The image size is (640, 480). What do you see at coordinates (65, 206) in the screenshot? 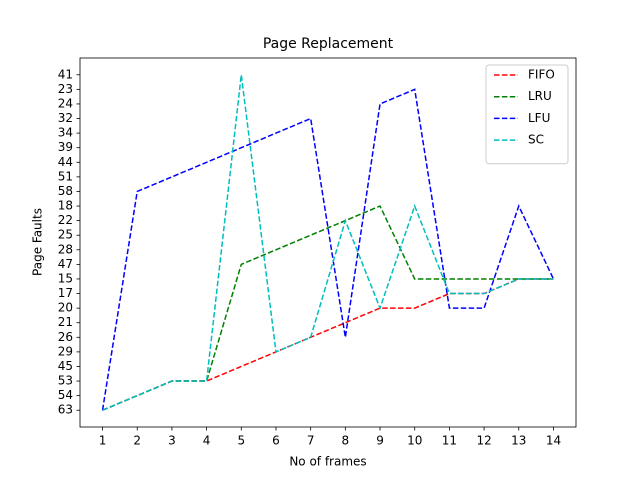
I see `y-tick-label: 18` at bounding box center [65, 206].